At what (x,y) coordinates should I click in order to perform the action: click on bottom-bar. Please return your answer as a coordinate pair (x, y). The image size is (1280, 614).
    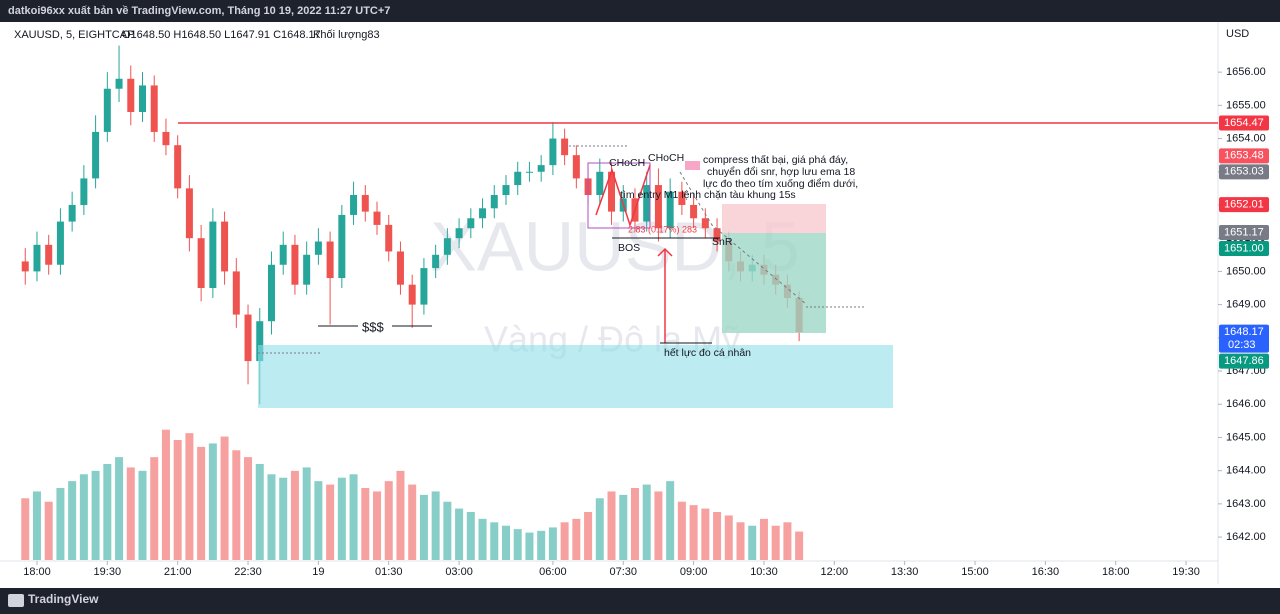
    Looking at the image, I should click on (640, 601).